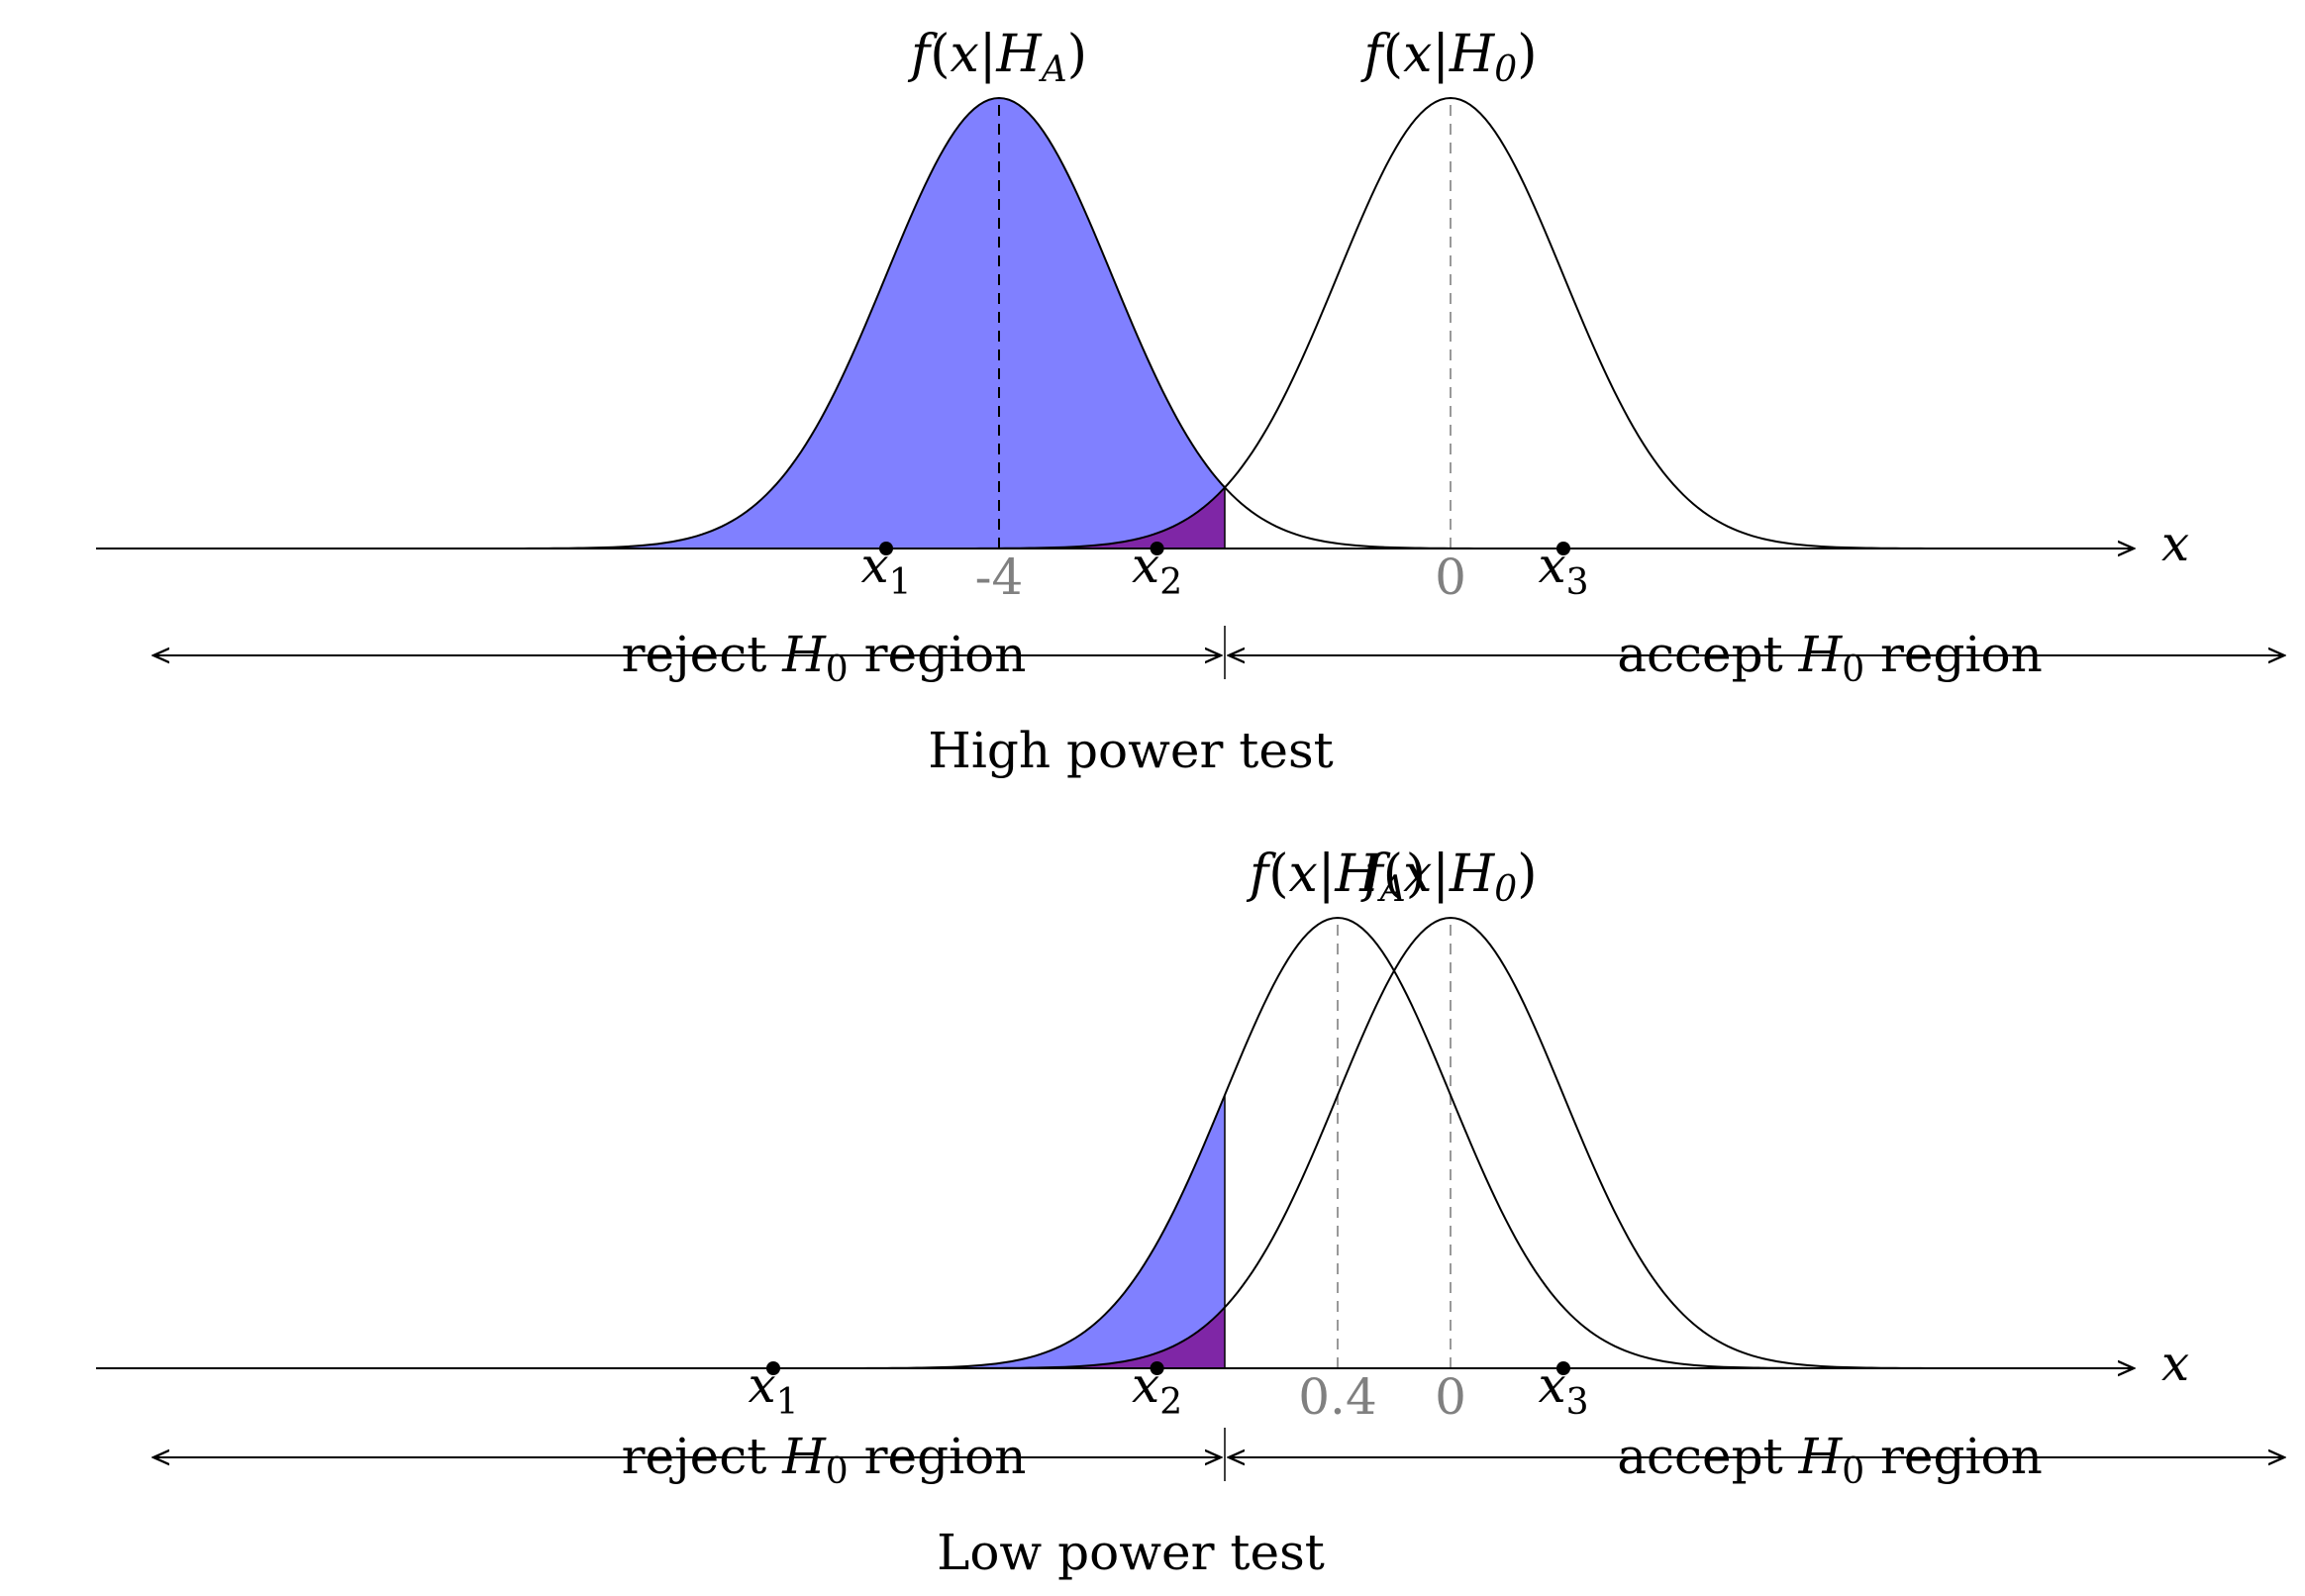 The width and height of the screenshot is (2305, 1596). I want to click on tick-label: -4, so click(999, 577).